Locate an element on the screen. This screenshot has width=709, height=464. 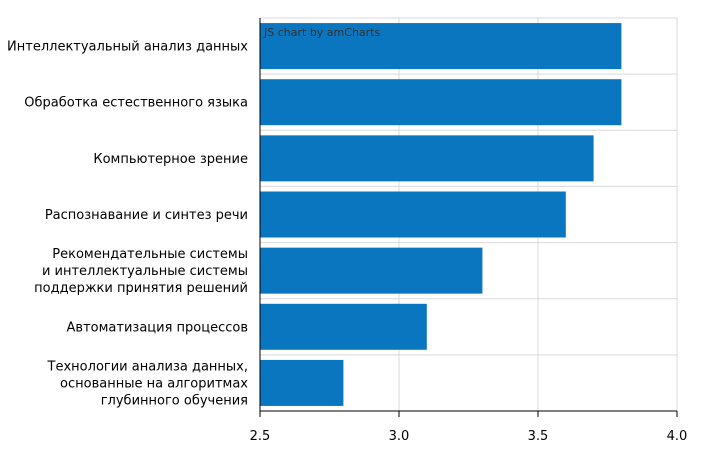
category-label-line: поддержки принятия решений is located at coordinates (141, 288).